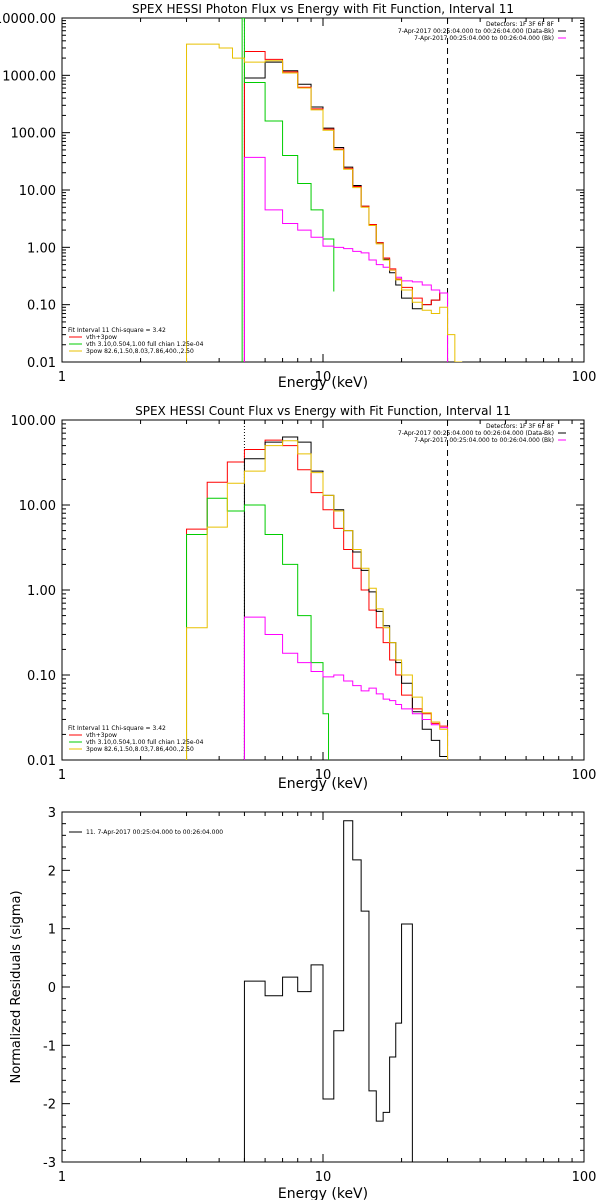 This screenshot has width=600, height=1200. What do you see at coordinates (52, 813) in the screenshot?
I see `y-tick-label: 3` at bounding box center [52, 813].